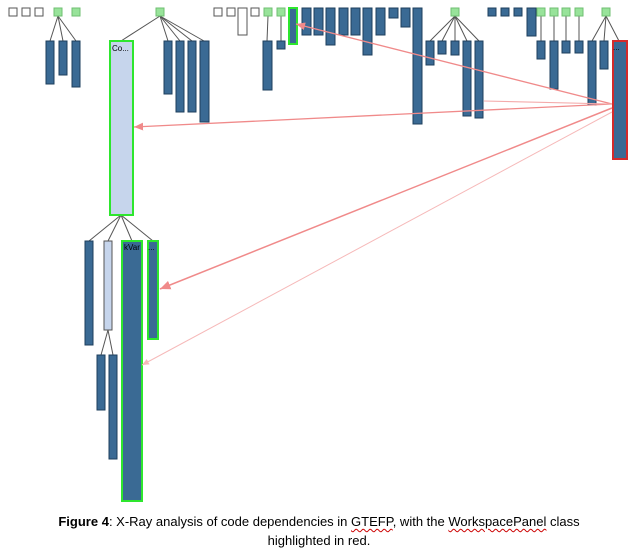 The width and height of the screenshot is (638, 552). I want to click on workspace-panel-node, so click(620, 100).